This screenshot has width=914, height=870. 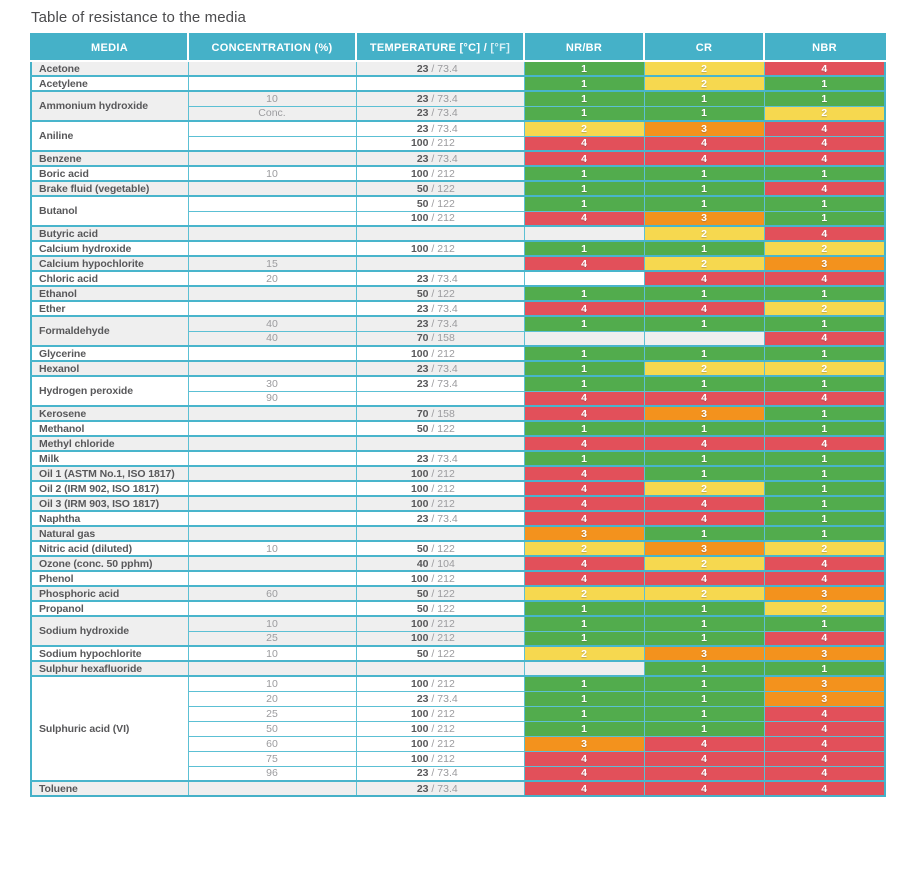 I want to click on rating-cell-cr: 3, so click(x=704, y=548).